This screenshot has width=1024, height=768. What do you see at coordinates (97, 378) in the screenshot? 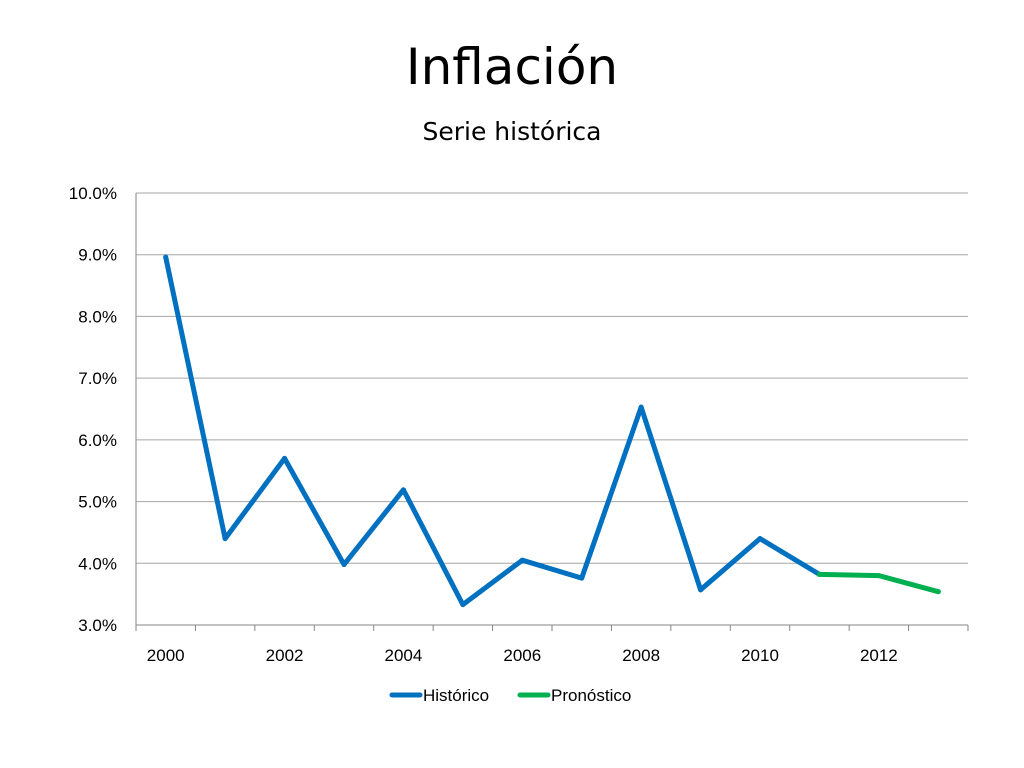
I see `y-tick-label: 7.0%` at bounding box center [97, 378].